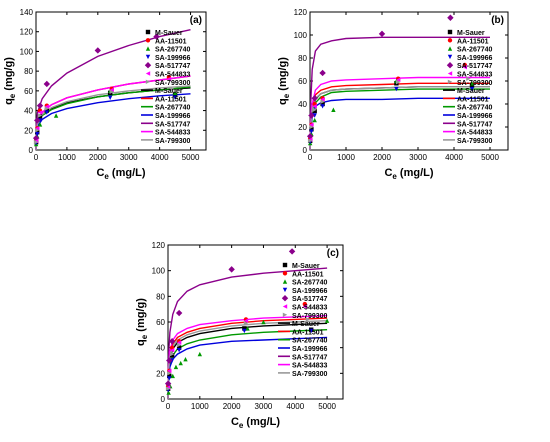  I want to click on y-tick-label: 0, so click(163, 399).